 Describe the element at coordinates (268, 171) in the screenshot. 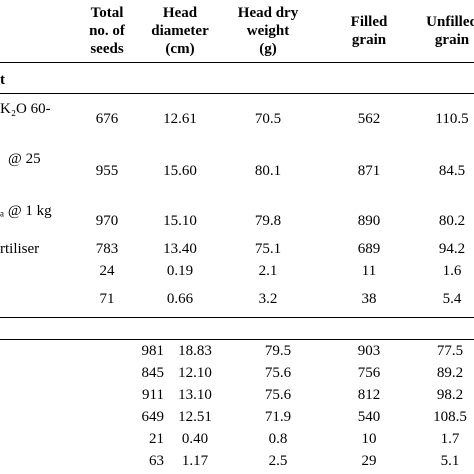

I see `table-cell: 80.1` at that location.